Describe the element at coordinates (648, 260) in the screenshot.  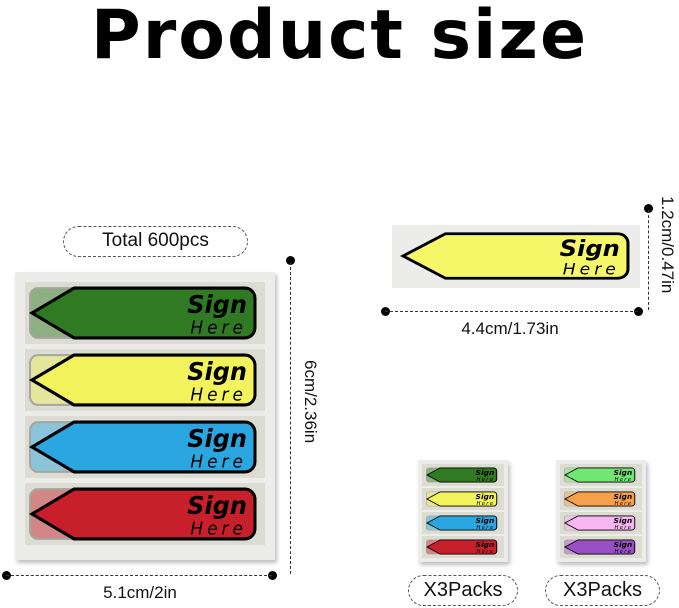
I see `flag-height-line` at that location.